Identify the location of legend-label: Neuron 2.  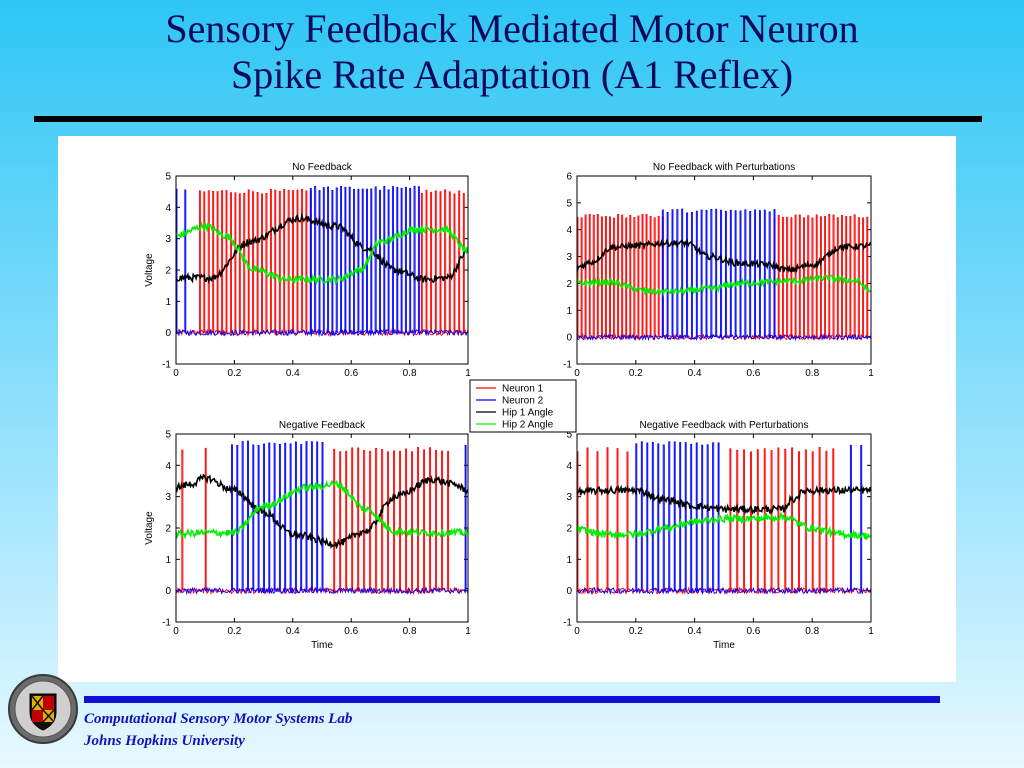
(523, 401).